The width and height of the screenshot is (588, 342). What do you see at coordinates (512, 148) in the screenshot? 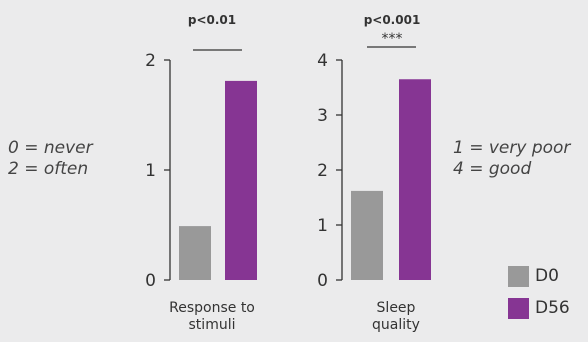
I see `scale-note-right-line-1: 1 = very poor` at bounding box center [512, 148].